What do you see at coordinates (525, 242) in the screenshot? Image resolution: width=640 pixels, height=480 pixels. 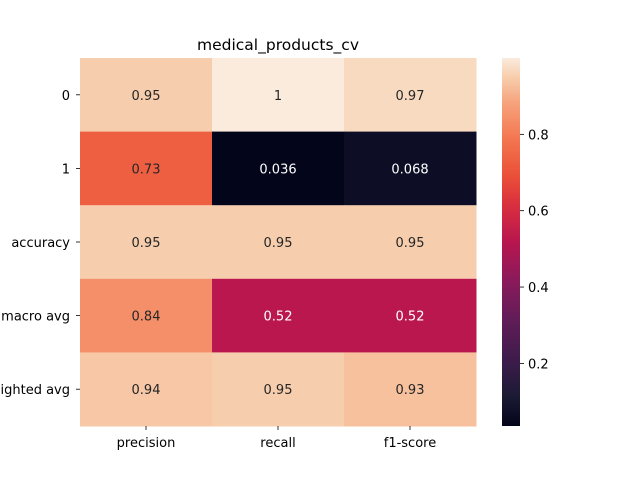 I see `colorbar: 0.2 0.4 0.6 0.8` at bounding box center [525, 242].